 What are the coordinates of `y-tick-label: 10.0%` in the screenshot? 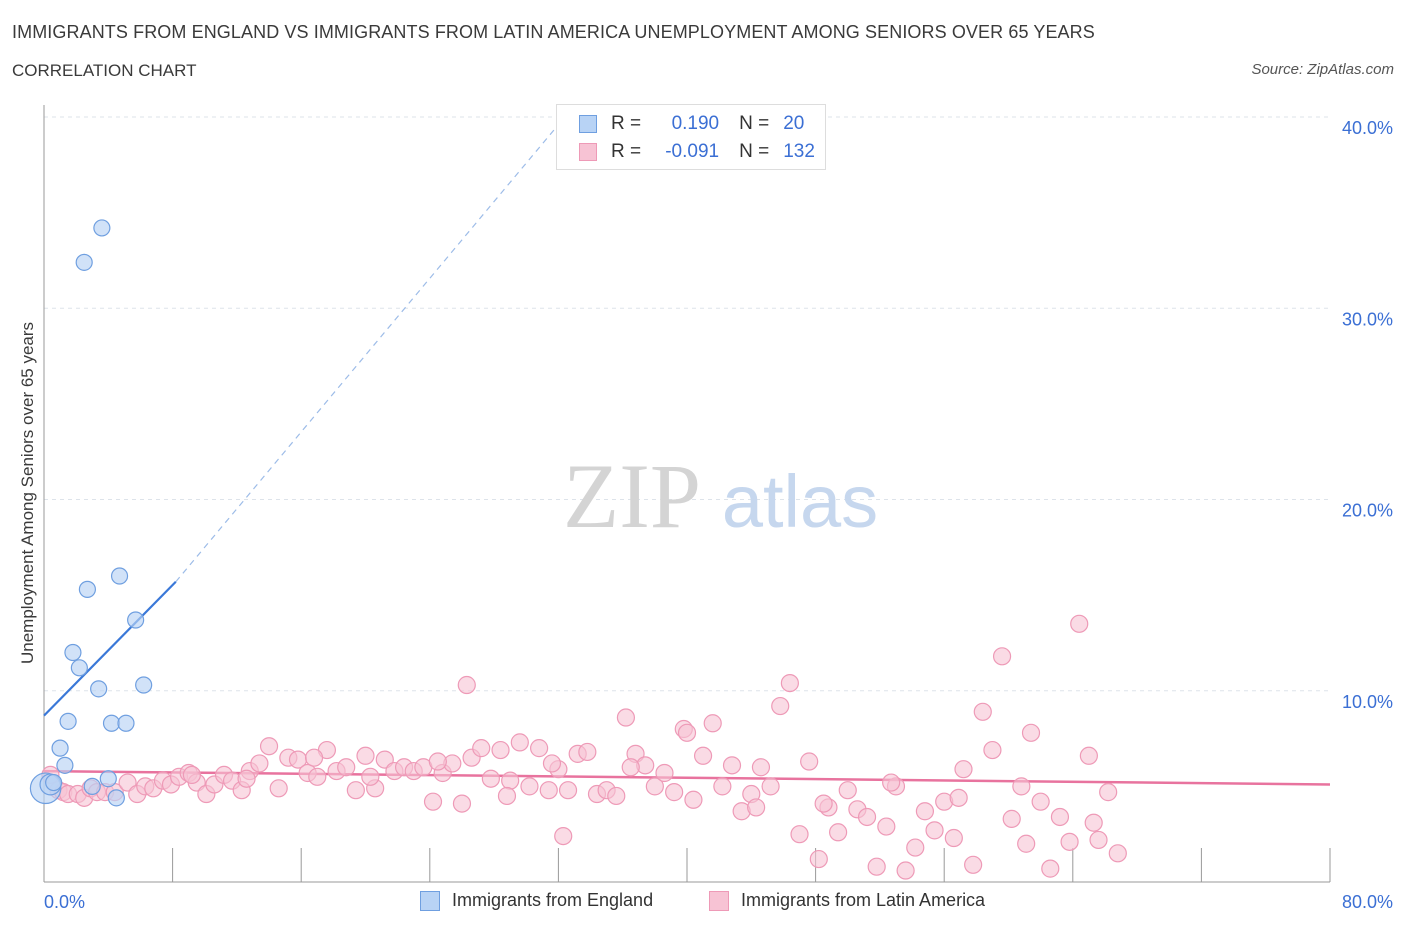 It's located at (1367, 702).